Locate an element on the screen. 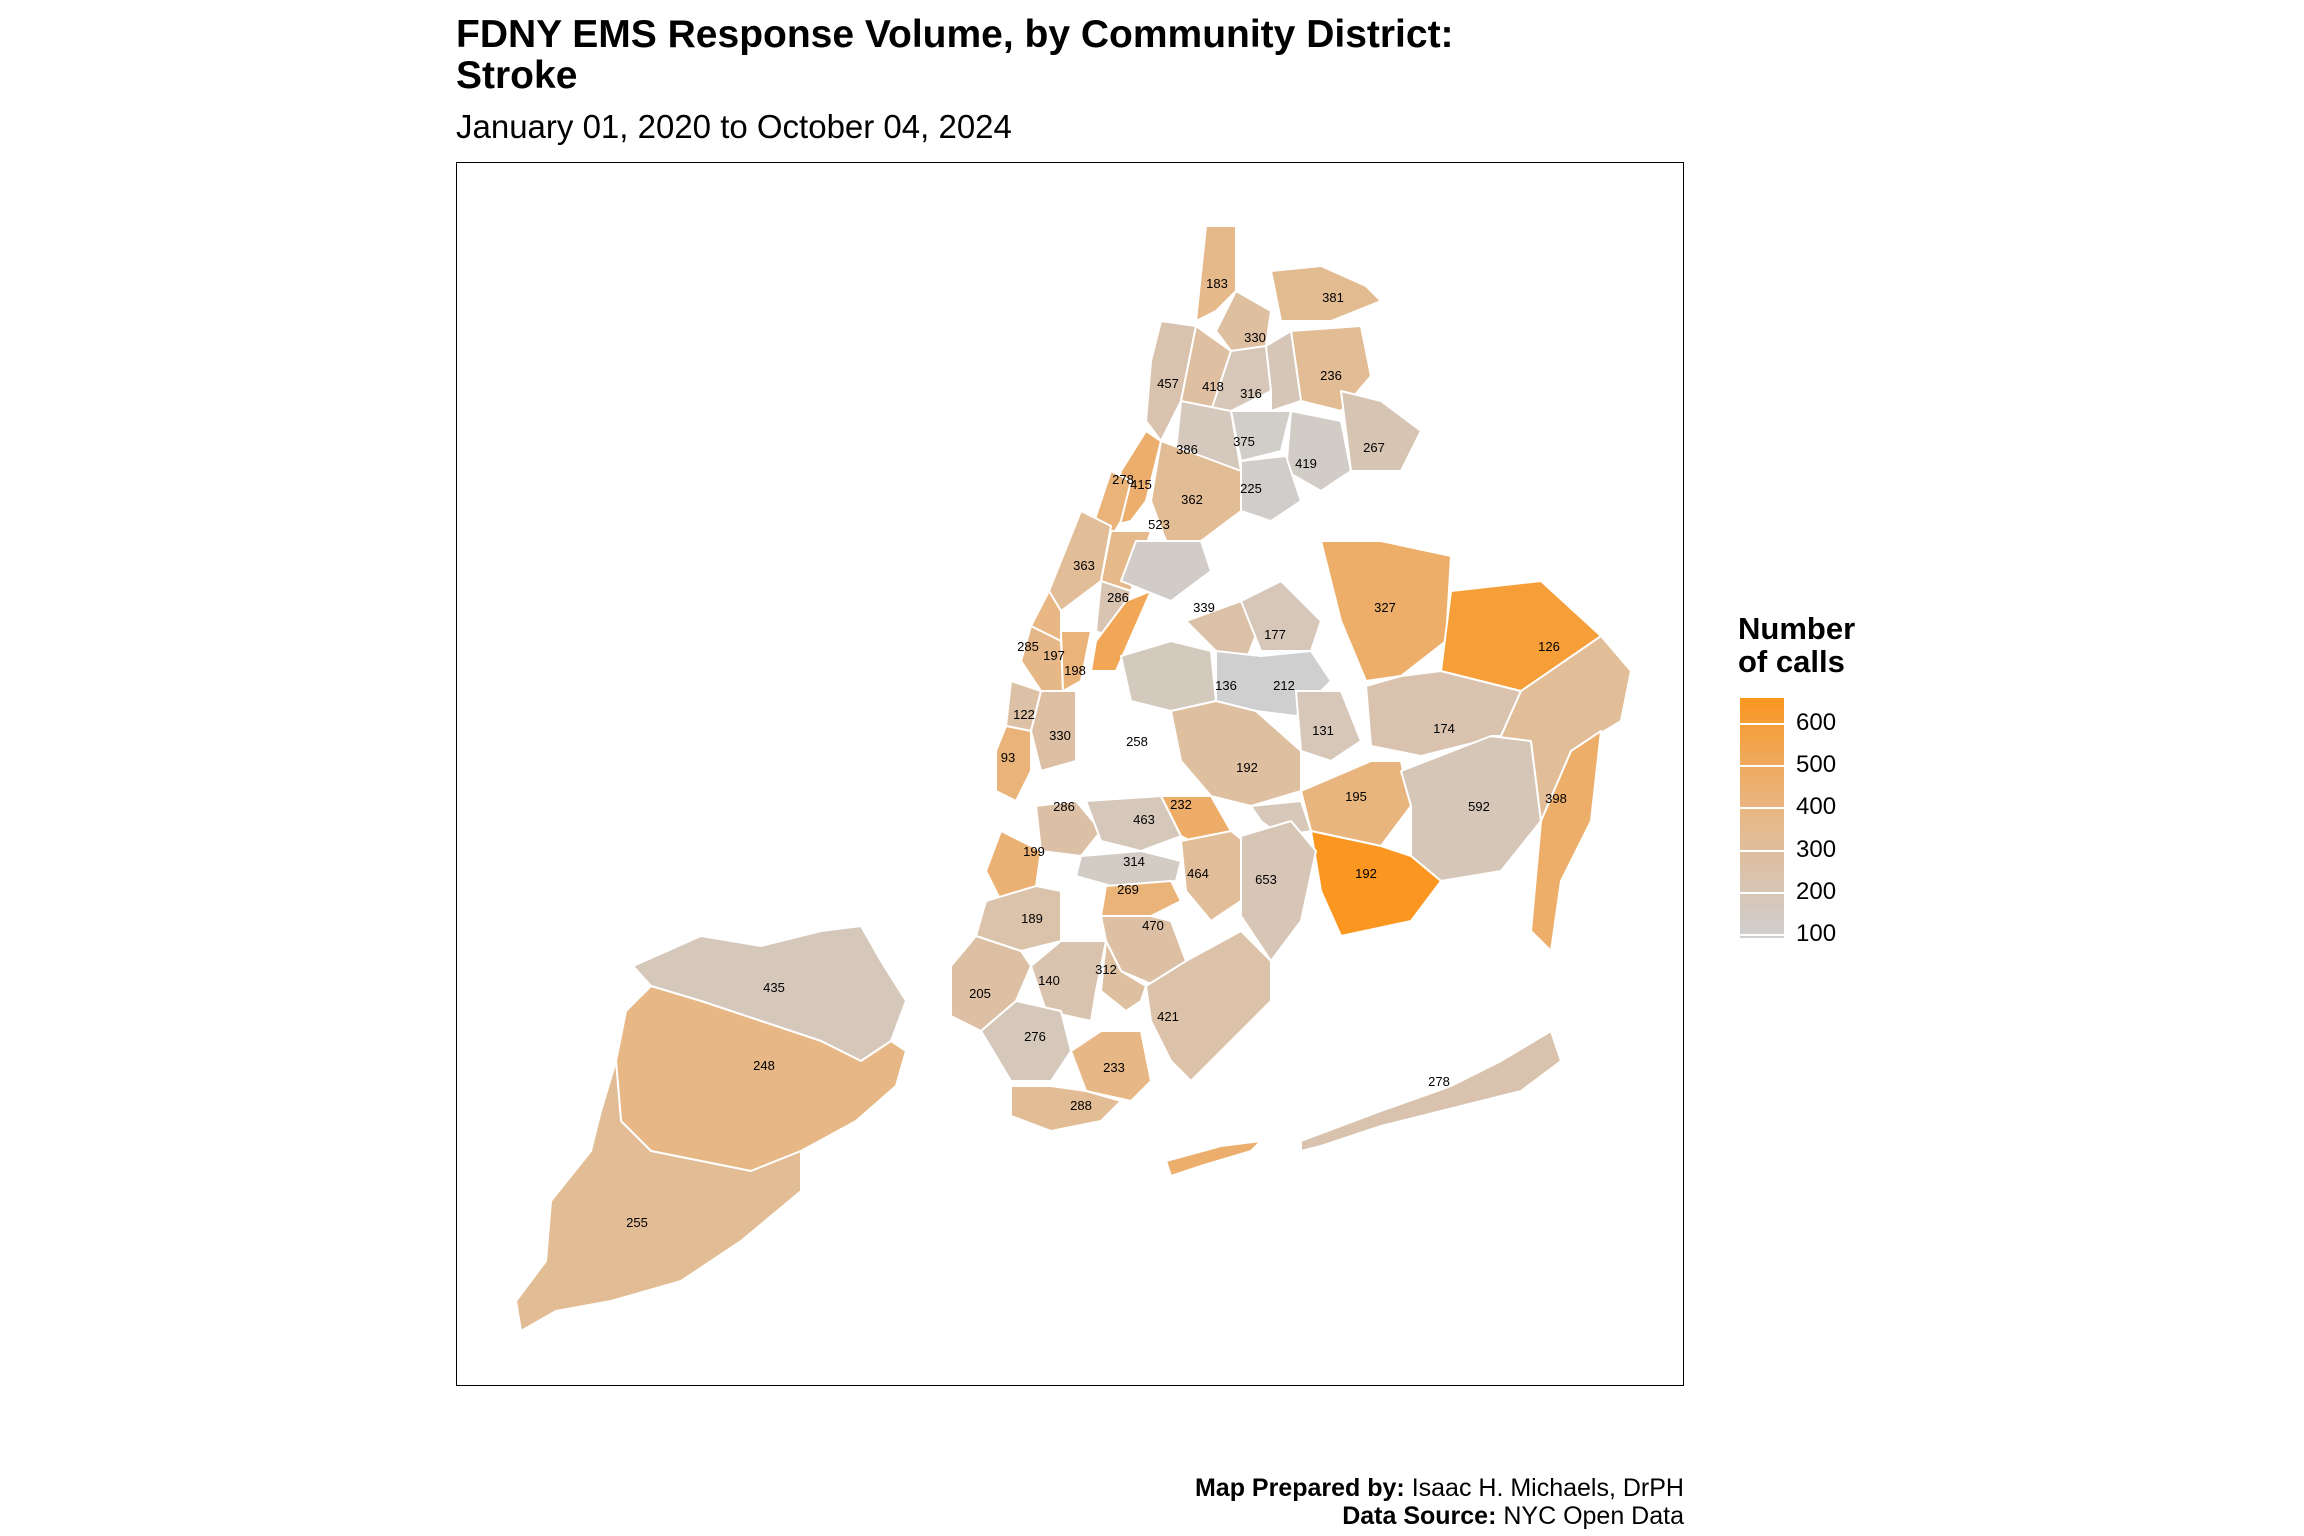 The width and height of the screenshot is (2304, 1536). credit-data-source: Data Source: NYC Open Data is located at coordinates (1513, 1516).